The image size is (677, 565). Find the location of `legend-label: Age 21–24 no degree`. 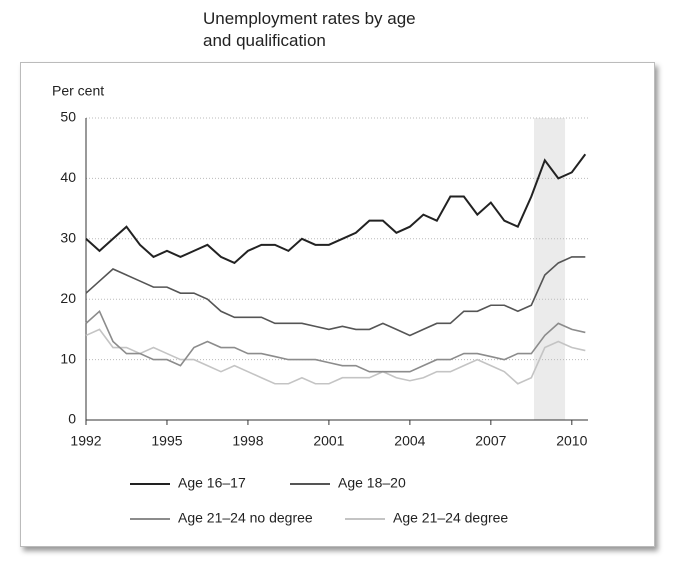

legend-label: Age 21–24 no degree is located at coordinates (245, 518).